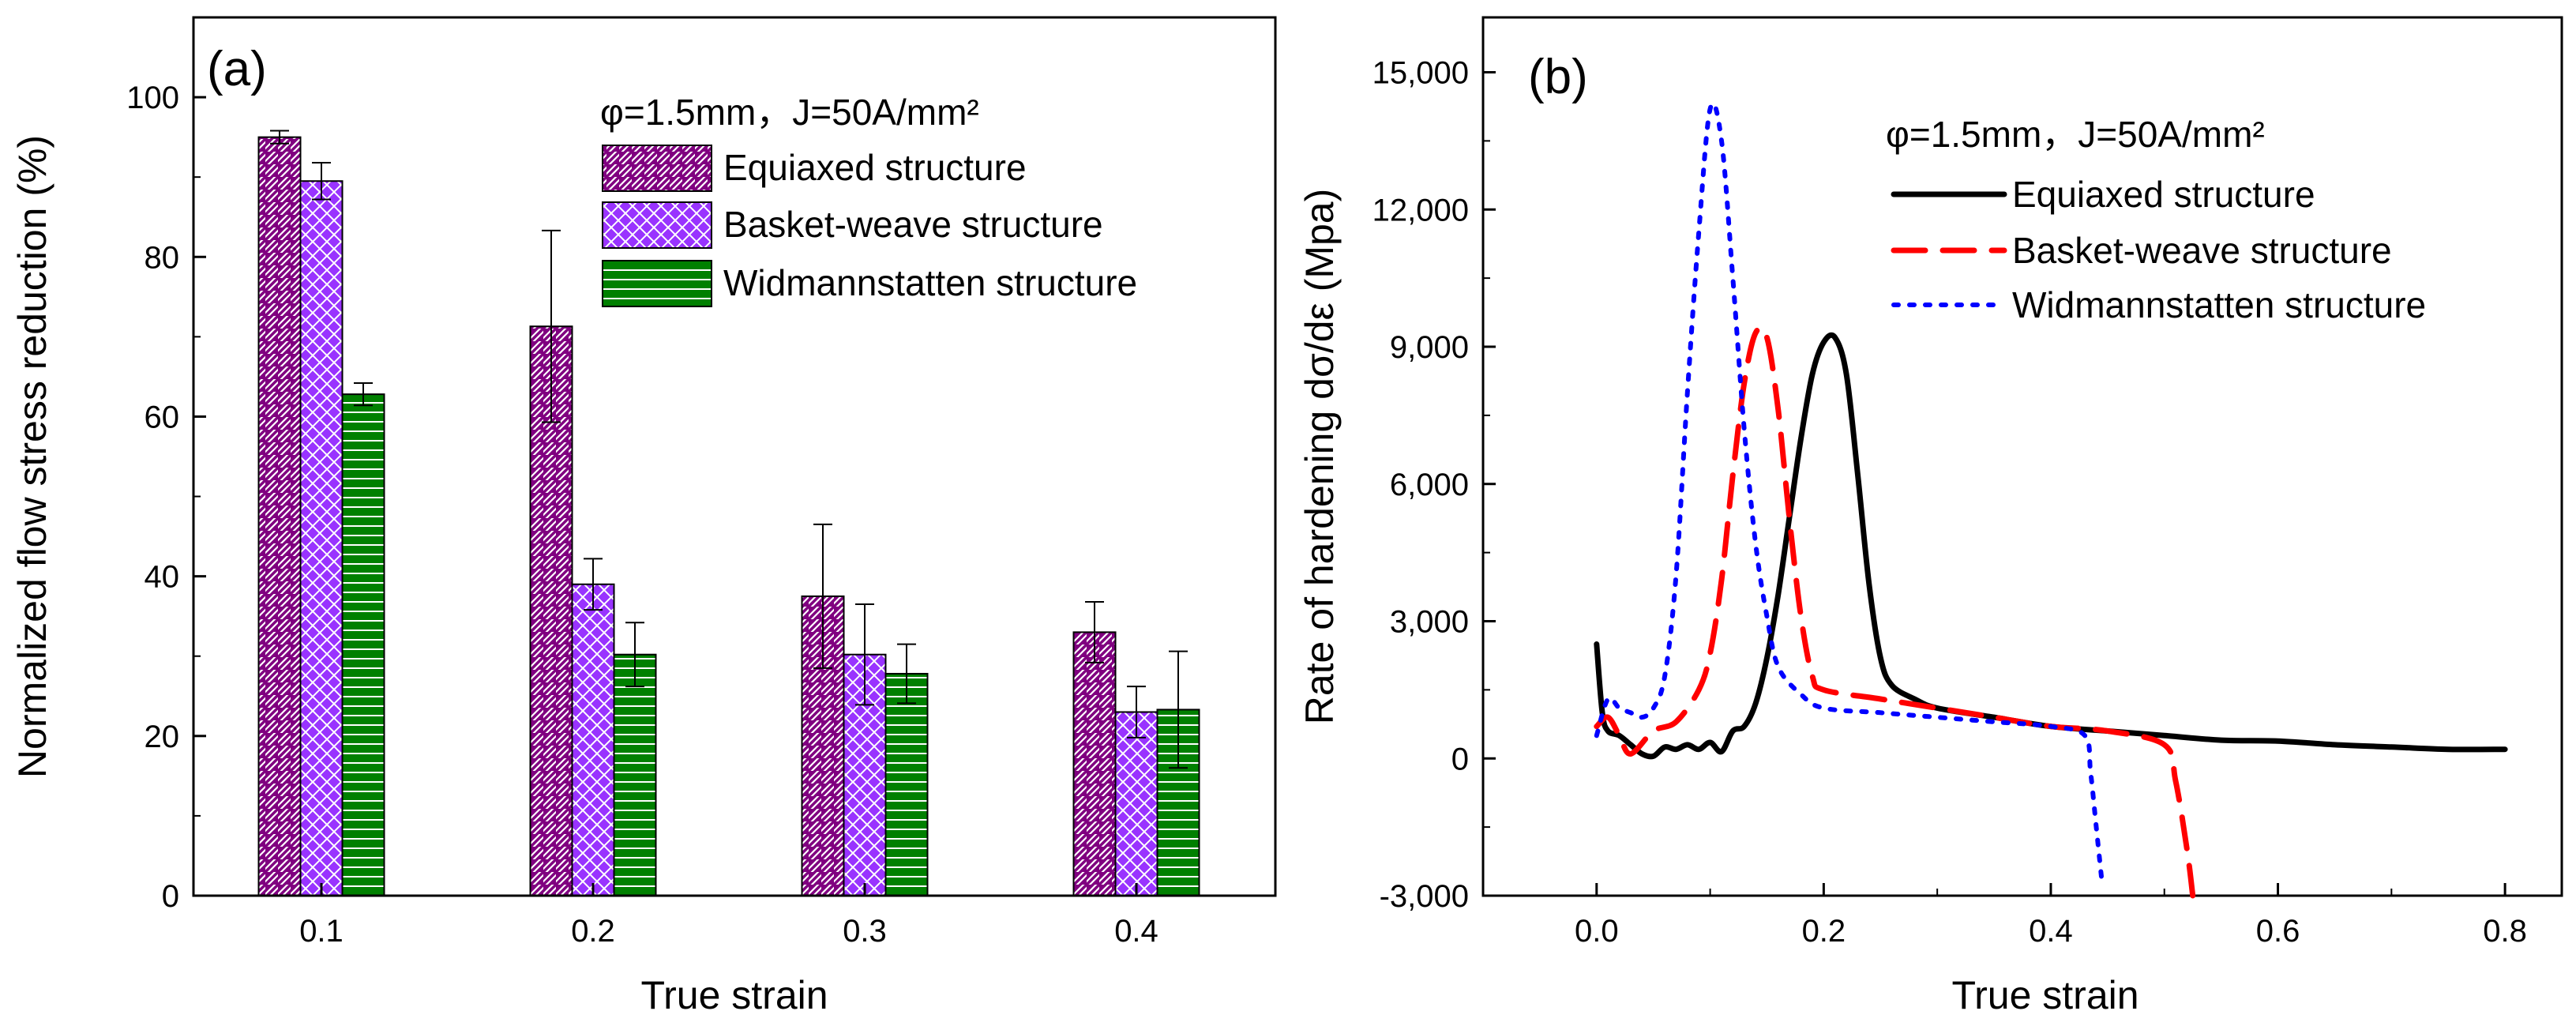  What do you see at coordinates (162, 417) in the screenshot?
I see `y-tick-label: 60` at bounding box center [162, 417].